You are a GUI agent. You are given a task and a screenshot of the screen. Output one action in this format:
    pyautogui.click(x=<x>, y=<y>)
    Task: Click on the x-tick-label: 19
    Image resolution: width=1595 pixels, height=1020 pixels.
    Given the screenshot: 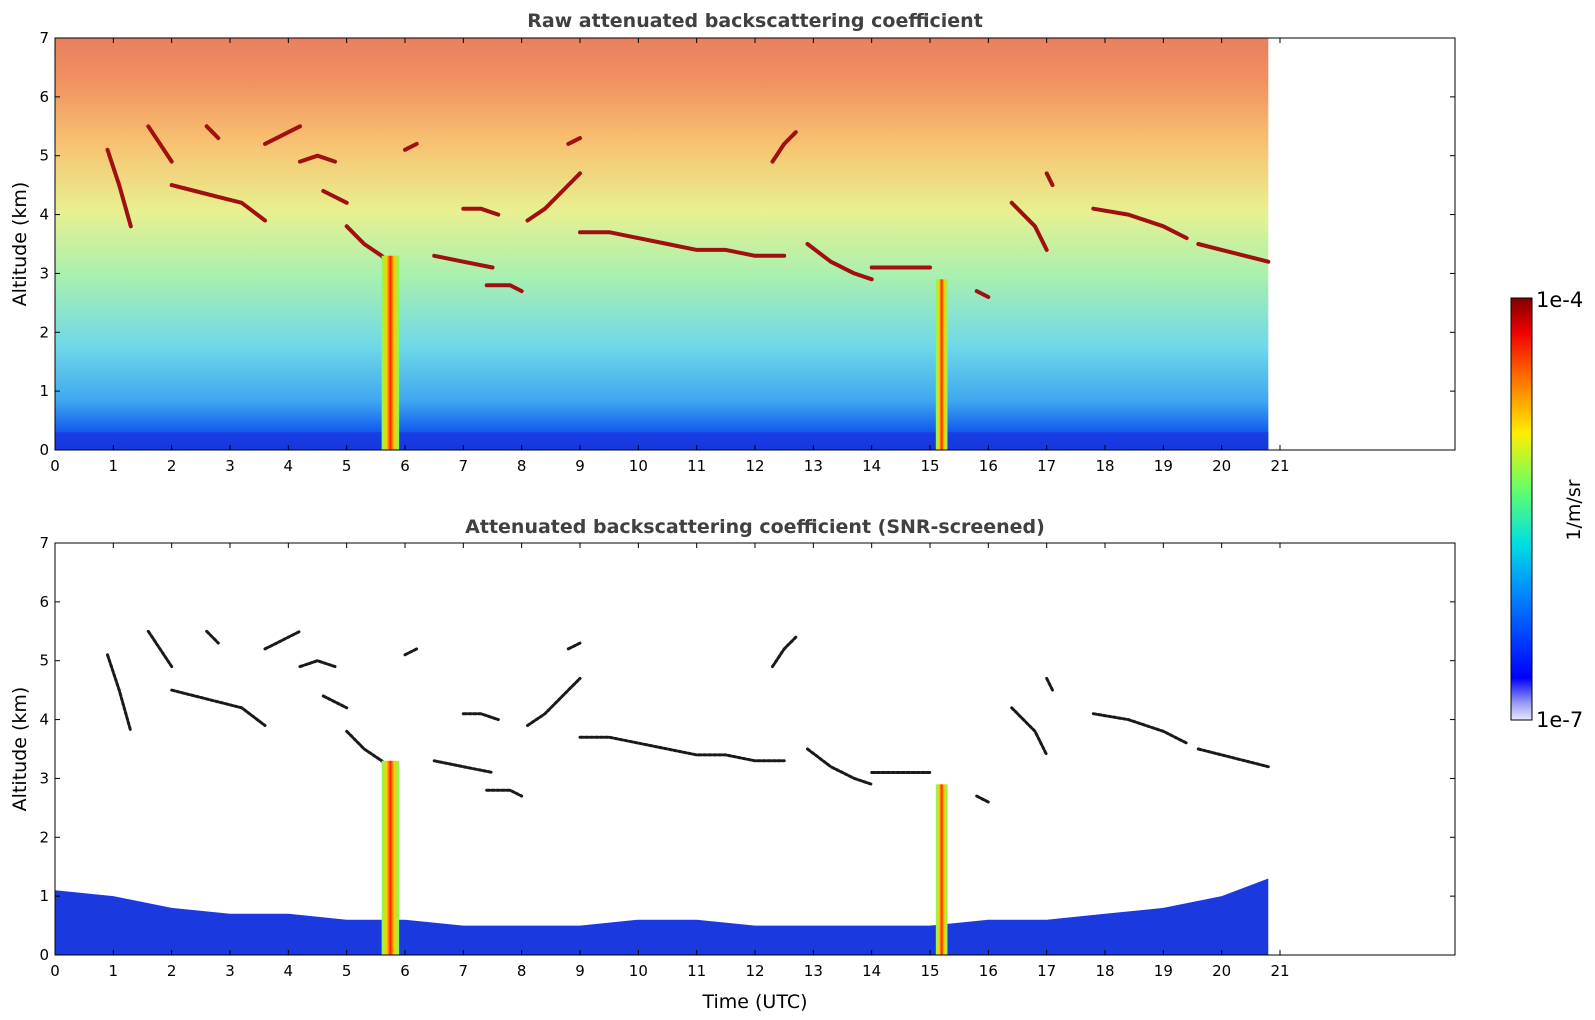 What is the action you would take?
    pyautogui.click(x=1163, y=971)
    